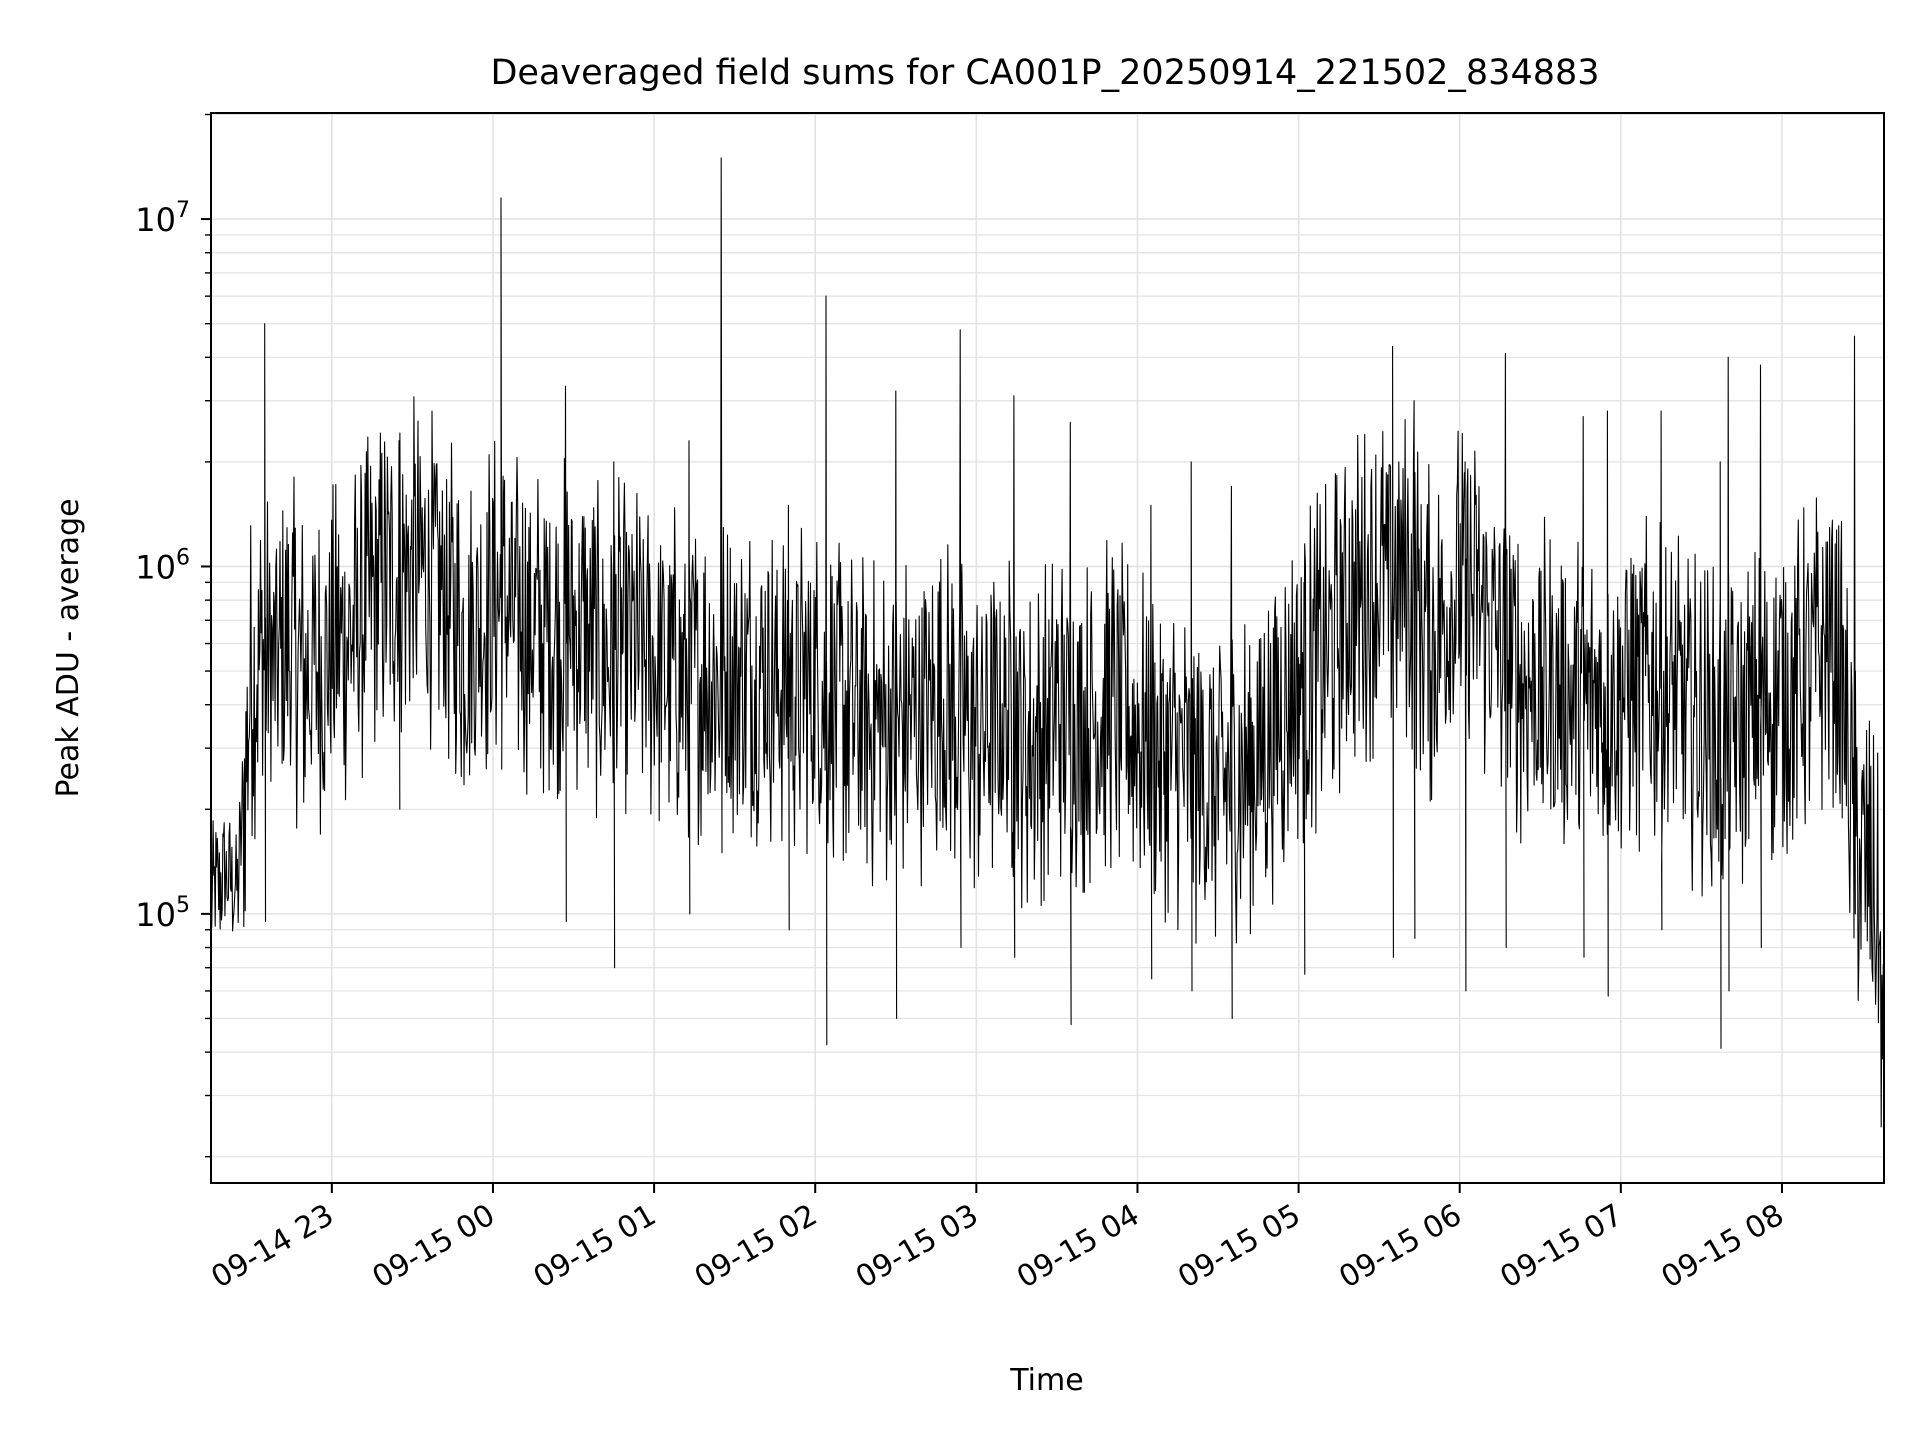 This screenshot has width=1920, height=1440. Describe the element at coordinates (1046, 1380) in the screenshot. I see `x-axis-label: Time` at that location.